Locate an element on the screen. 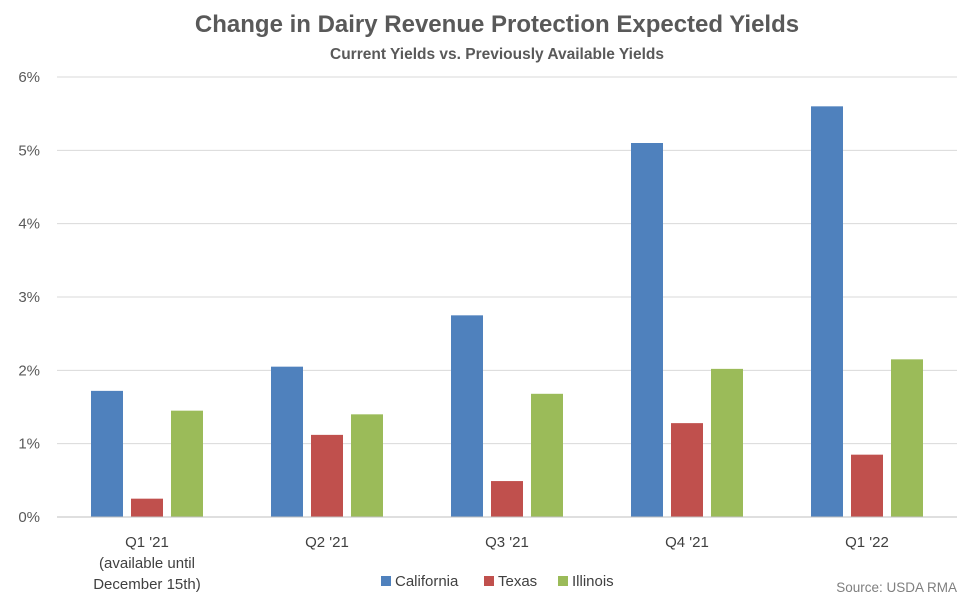  y-tick-label: 4% is located at coordinates (29, 224).